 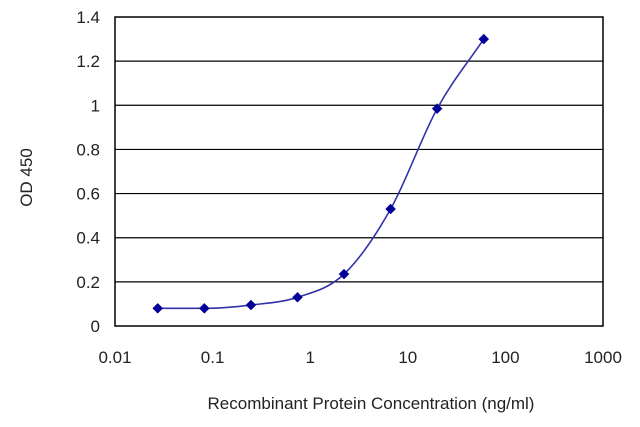 I want to click on x-tick-label: 0.01, so click(x=114, y=357).